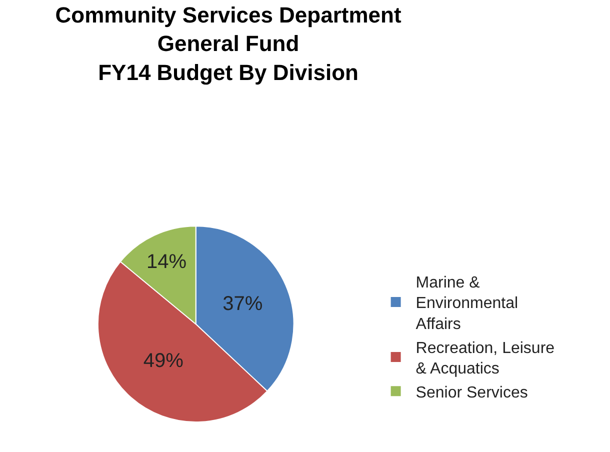  I want to click on chart-title: Community Services Department General Fund FY14 Budget By Division, so click(228, 43).